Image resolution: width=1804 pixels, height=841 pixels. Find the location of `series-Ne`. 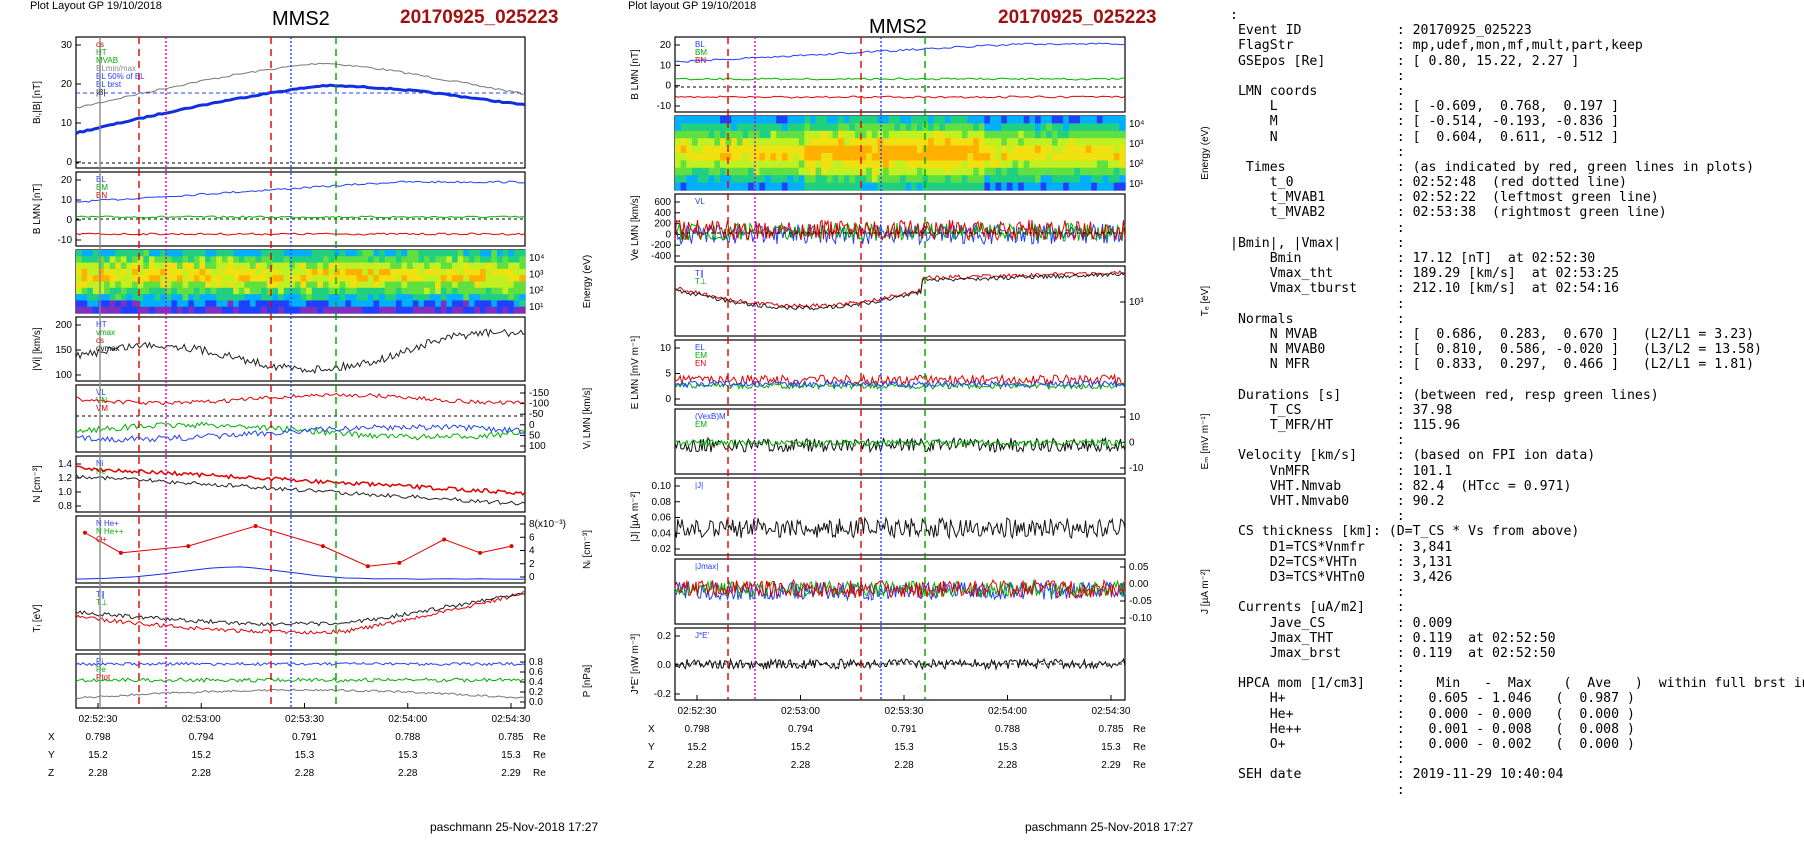

series-Ne is located at coordinates (300, 489).